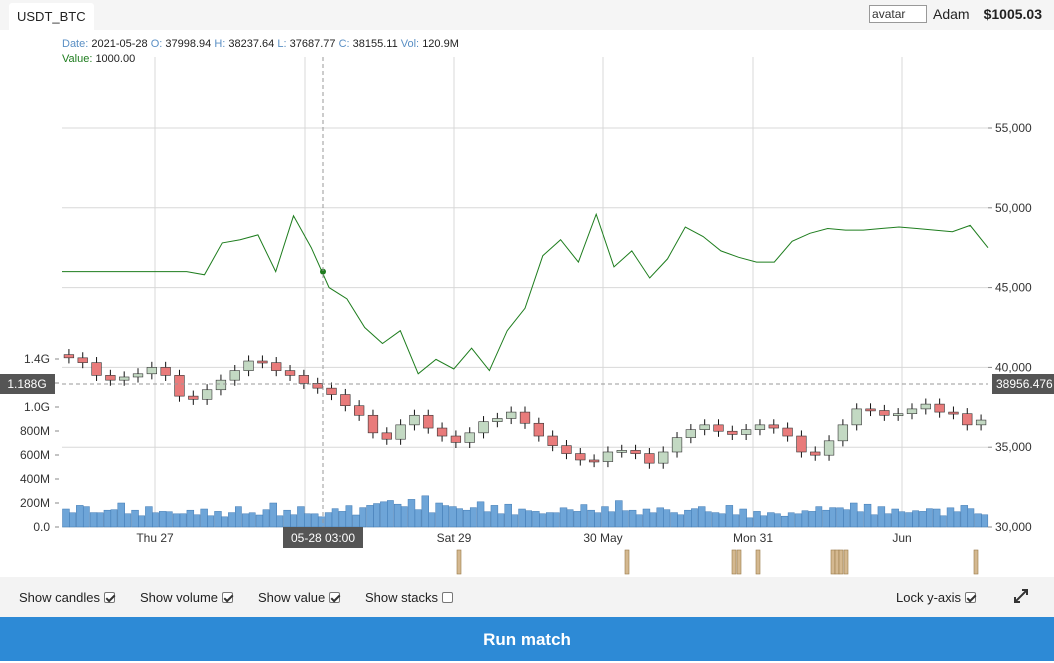  What do you see at coordinates (119, 44) in the screenshot?
I see `date-value: 2021-05-28` at bounding box center [119, 44].